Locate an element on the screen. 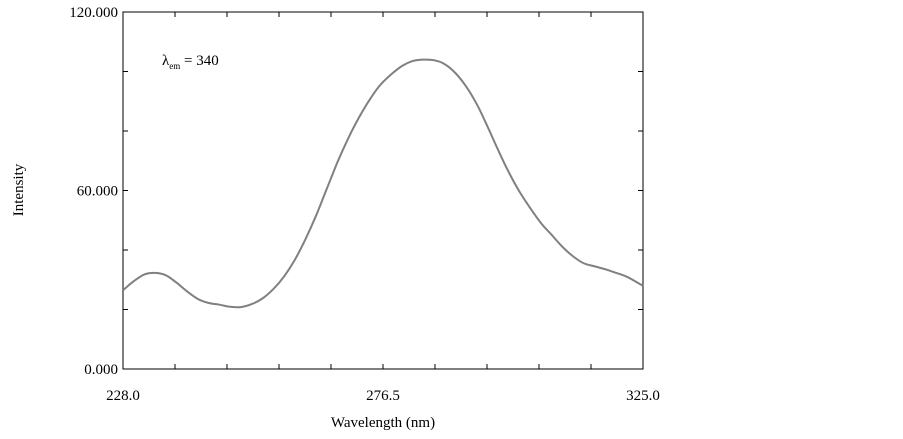  annotation-lambda-em: λem = 340 is located at coordinates (190, 62).